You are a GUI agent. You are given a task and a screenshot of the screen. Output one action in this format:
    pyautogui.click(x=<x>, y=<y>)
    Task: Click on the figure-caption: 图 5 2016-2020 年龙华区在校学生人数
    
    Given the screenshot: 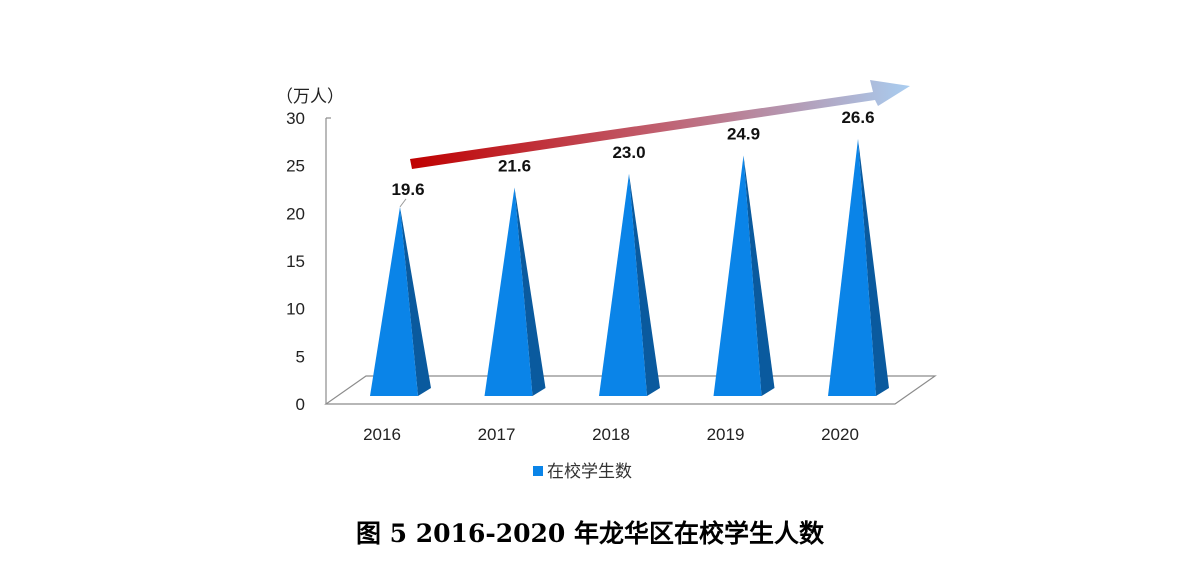 What is the action you would take?
    pyautogui.click(x=590, y=533)
    